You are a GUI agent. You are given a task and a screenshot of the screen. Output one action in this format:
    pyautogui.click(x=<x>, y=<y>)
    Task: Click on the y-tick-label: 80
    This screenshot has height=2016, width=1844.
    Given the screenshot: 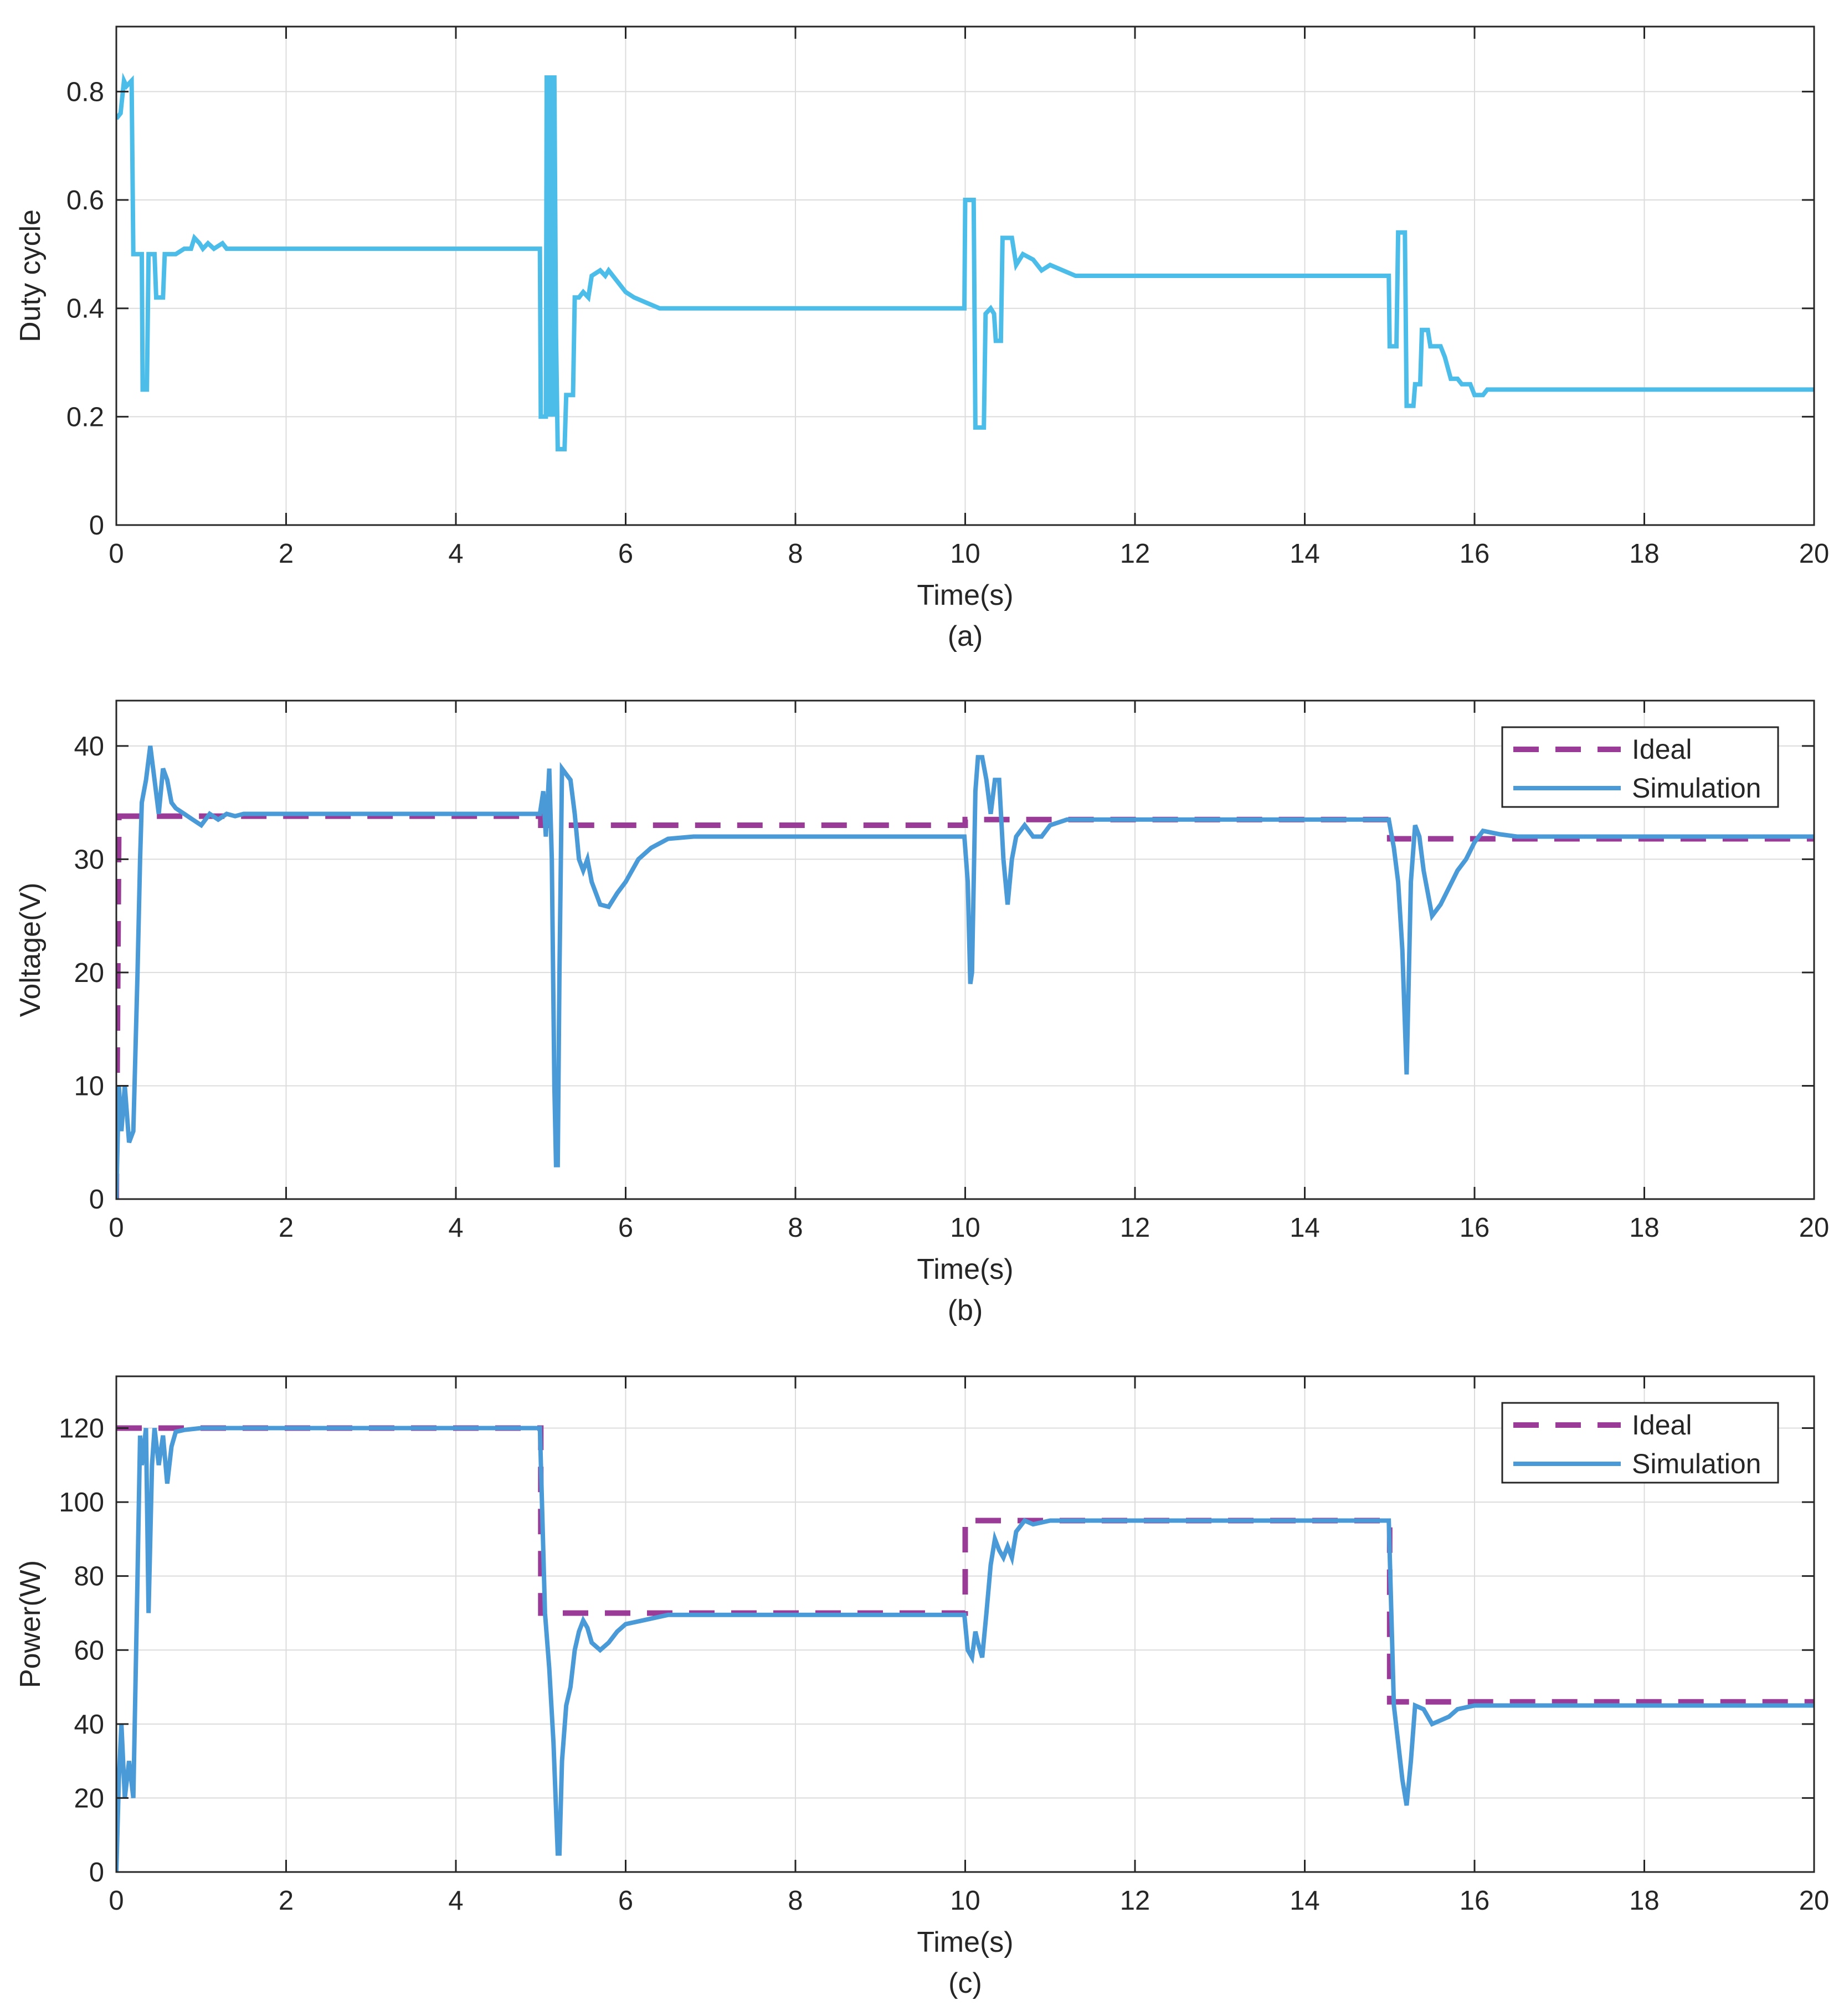 What is the action you would take?
    pyautogui.click(x=89, y=1577)
    